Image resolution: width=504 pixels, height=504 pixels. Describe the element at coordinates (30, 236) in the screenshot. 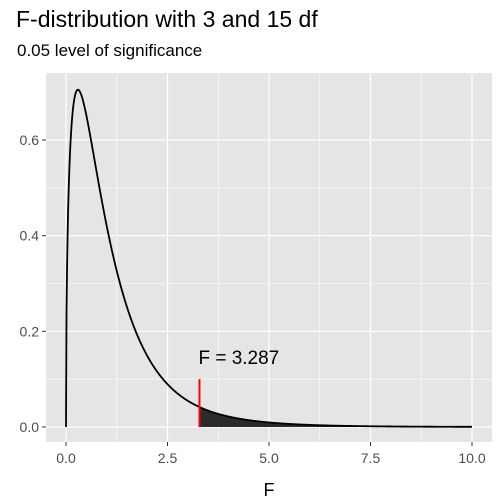

I see `y-tick-label: 0.4` at that location.